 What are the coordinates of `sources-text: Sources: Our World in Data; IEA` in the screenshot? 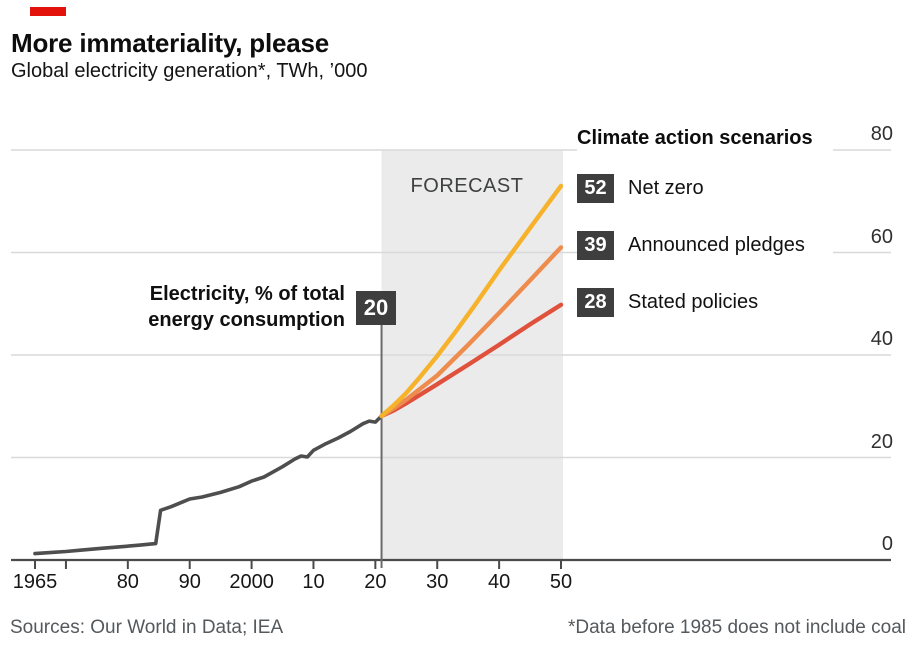 It's located at (147, 627).